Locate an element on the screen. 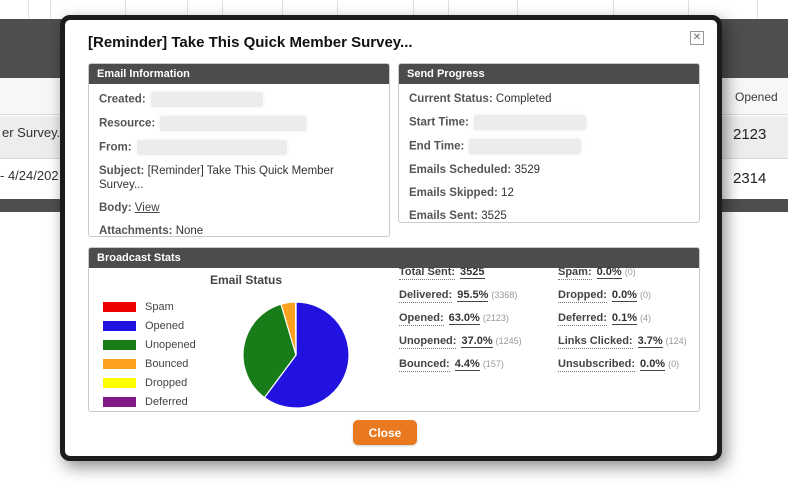  legend-label: Opened is located at coordinates (165, 325).